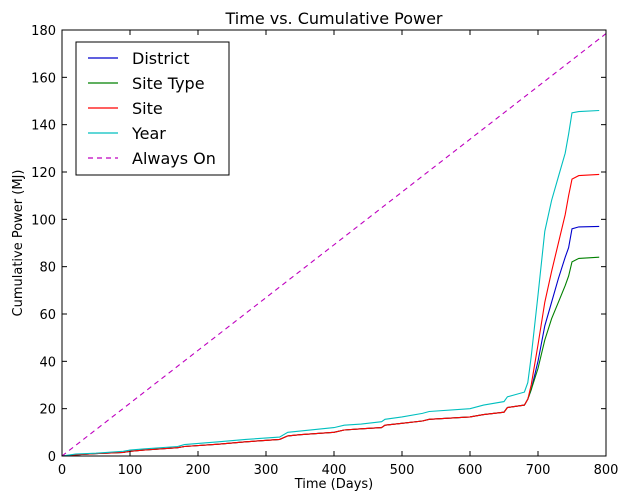 The width and height of the screenshot is (624, 492). I want to click on y-tick-label: 0, so click(52, 457).